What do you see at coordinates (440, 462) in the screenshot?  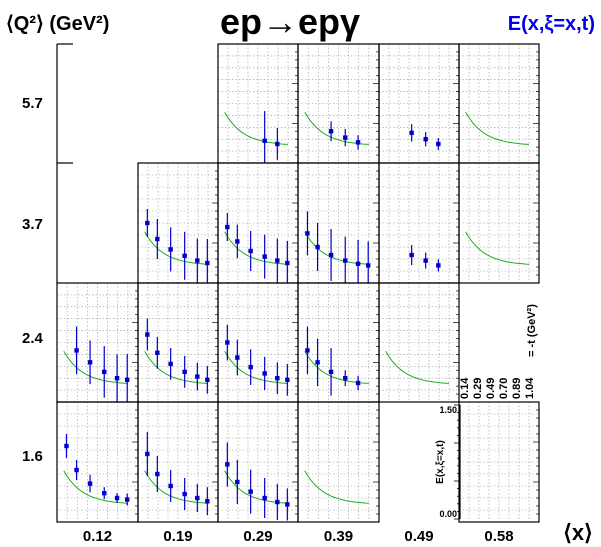 I see `inner-axis-label: E(x,ξ=x,t)` at bounding box center [440, 462].